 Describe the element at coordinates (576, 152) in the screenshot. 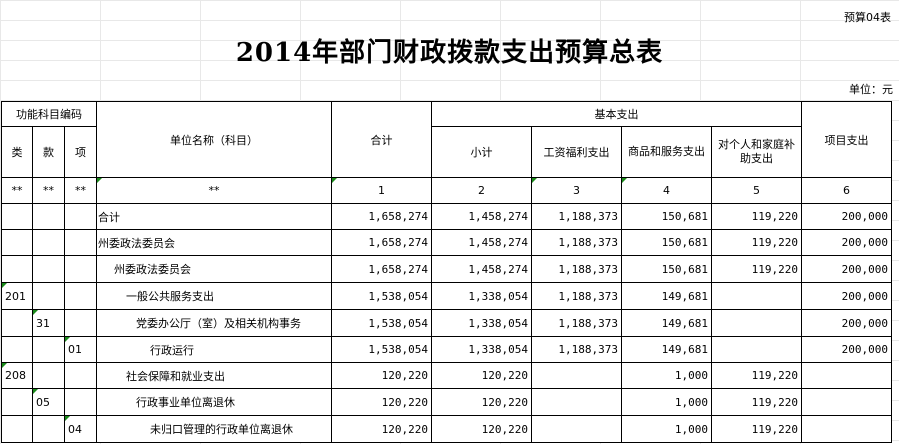

I see `wages-header: 工资福利支出` at that location.